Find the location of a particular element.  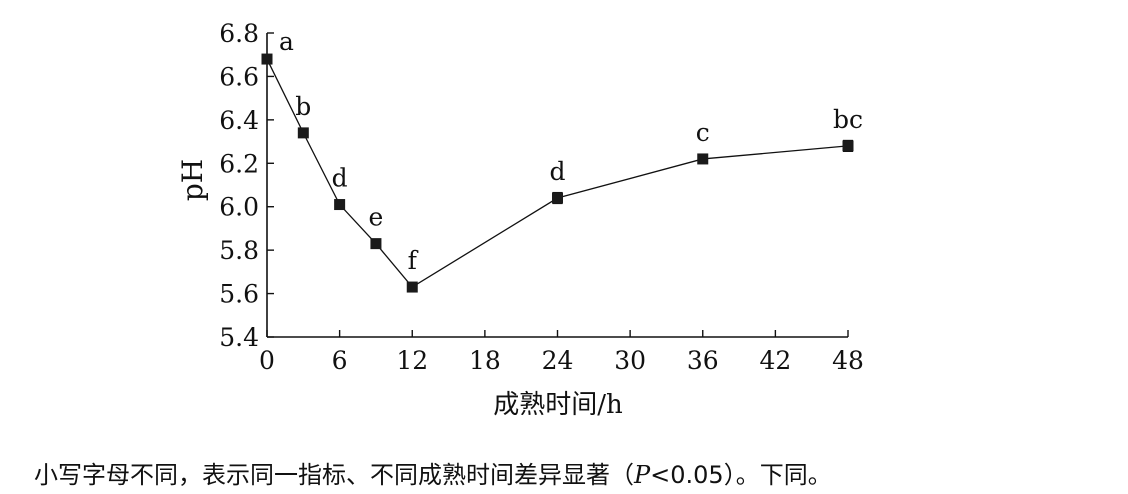

y-tick-label: 6.0 is located at coordinates (239, 207).